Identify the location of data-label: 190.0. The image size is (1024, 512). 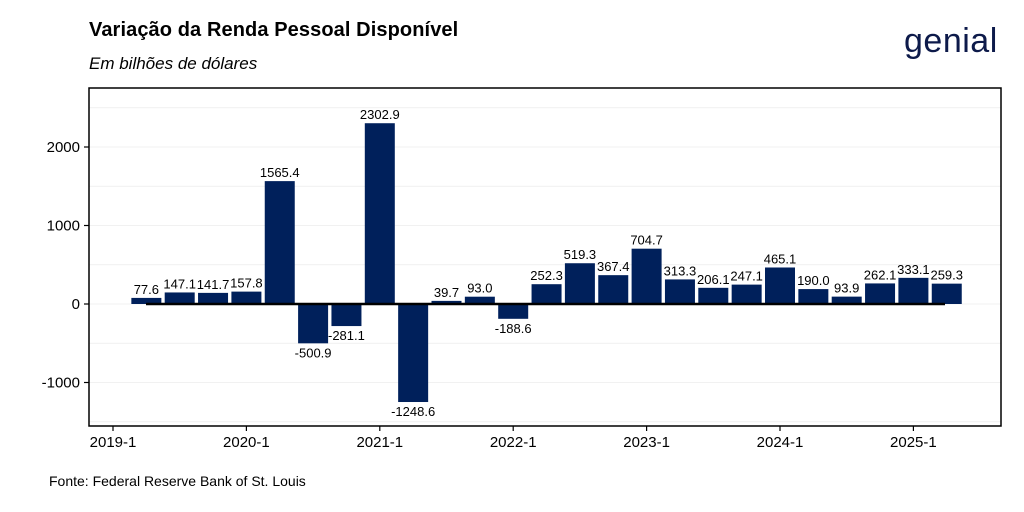
(813, 280).